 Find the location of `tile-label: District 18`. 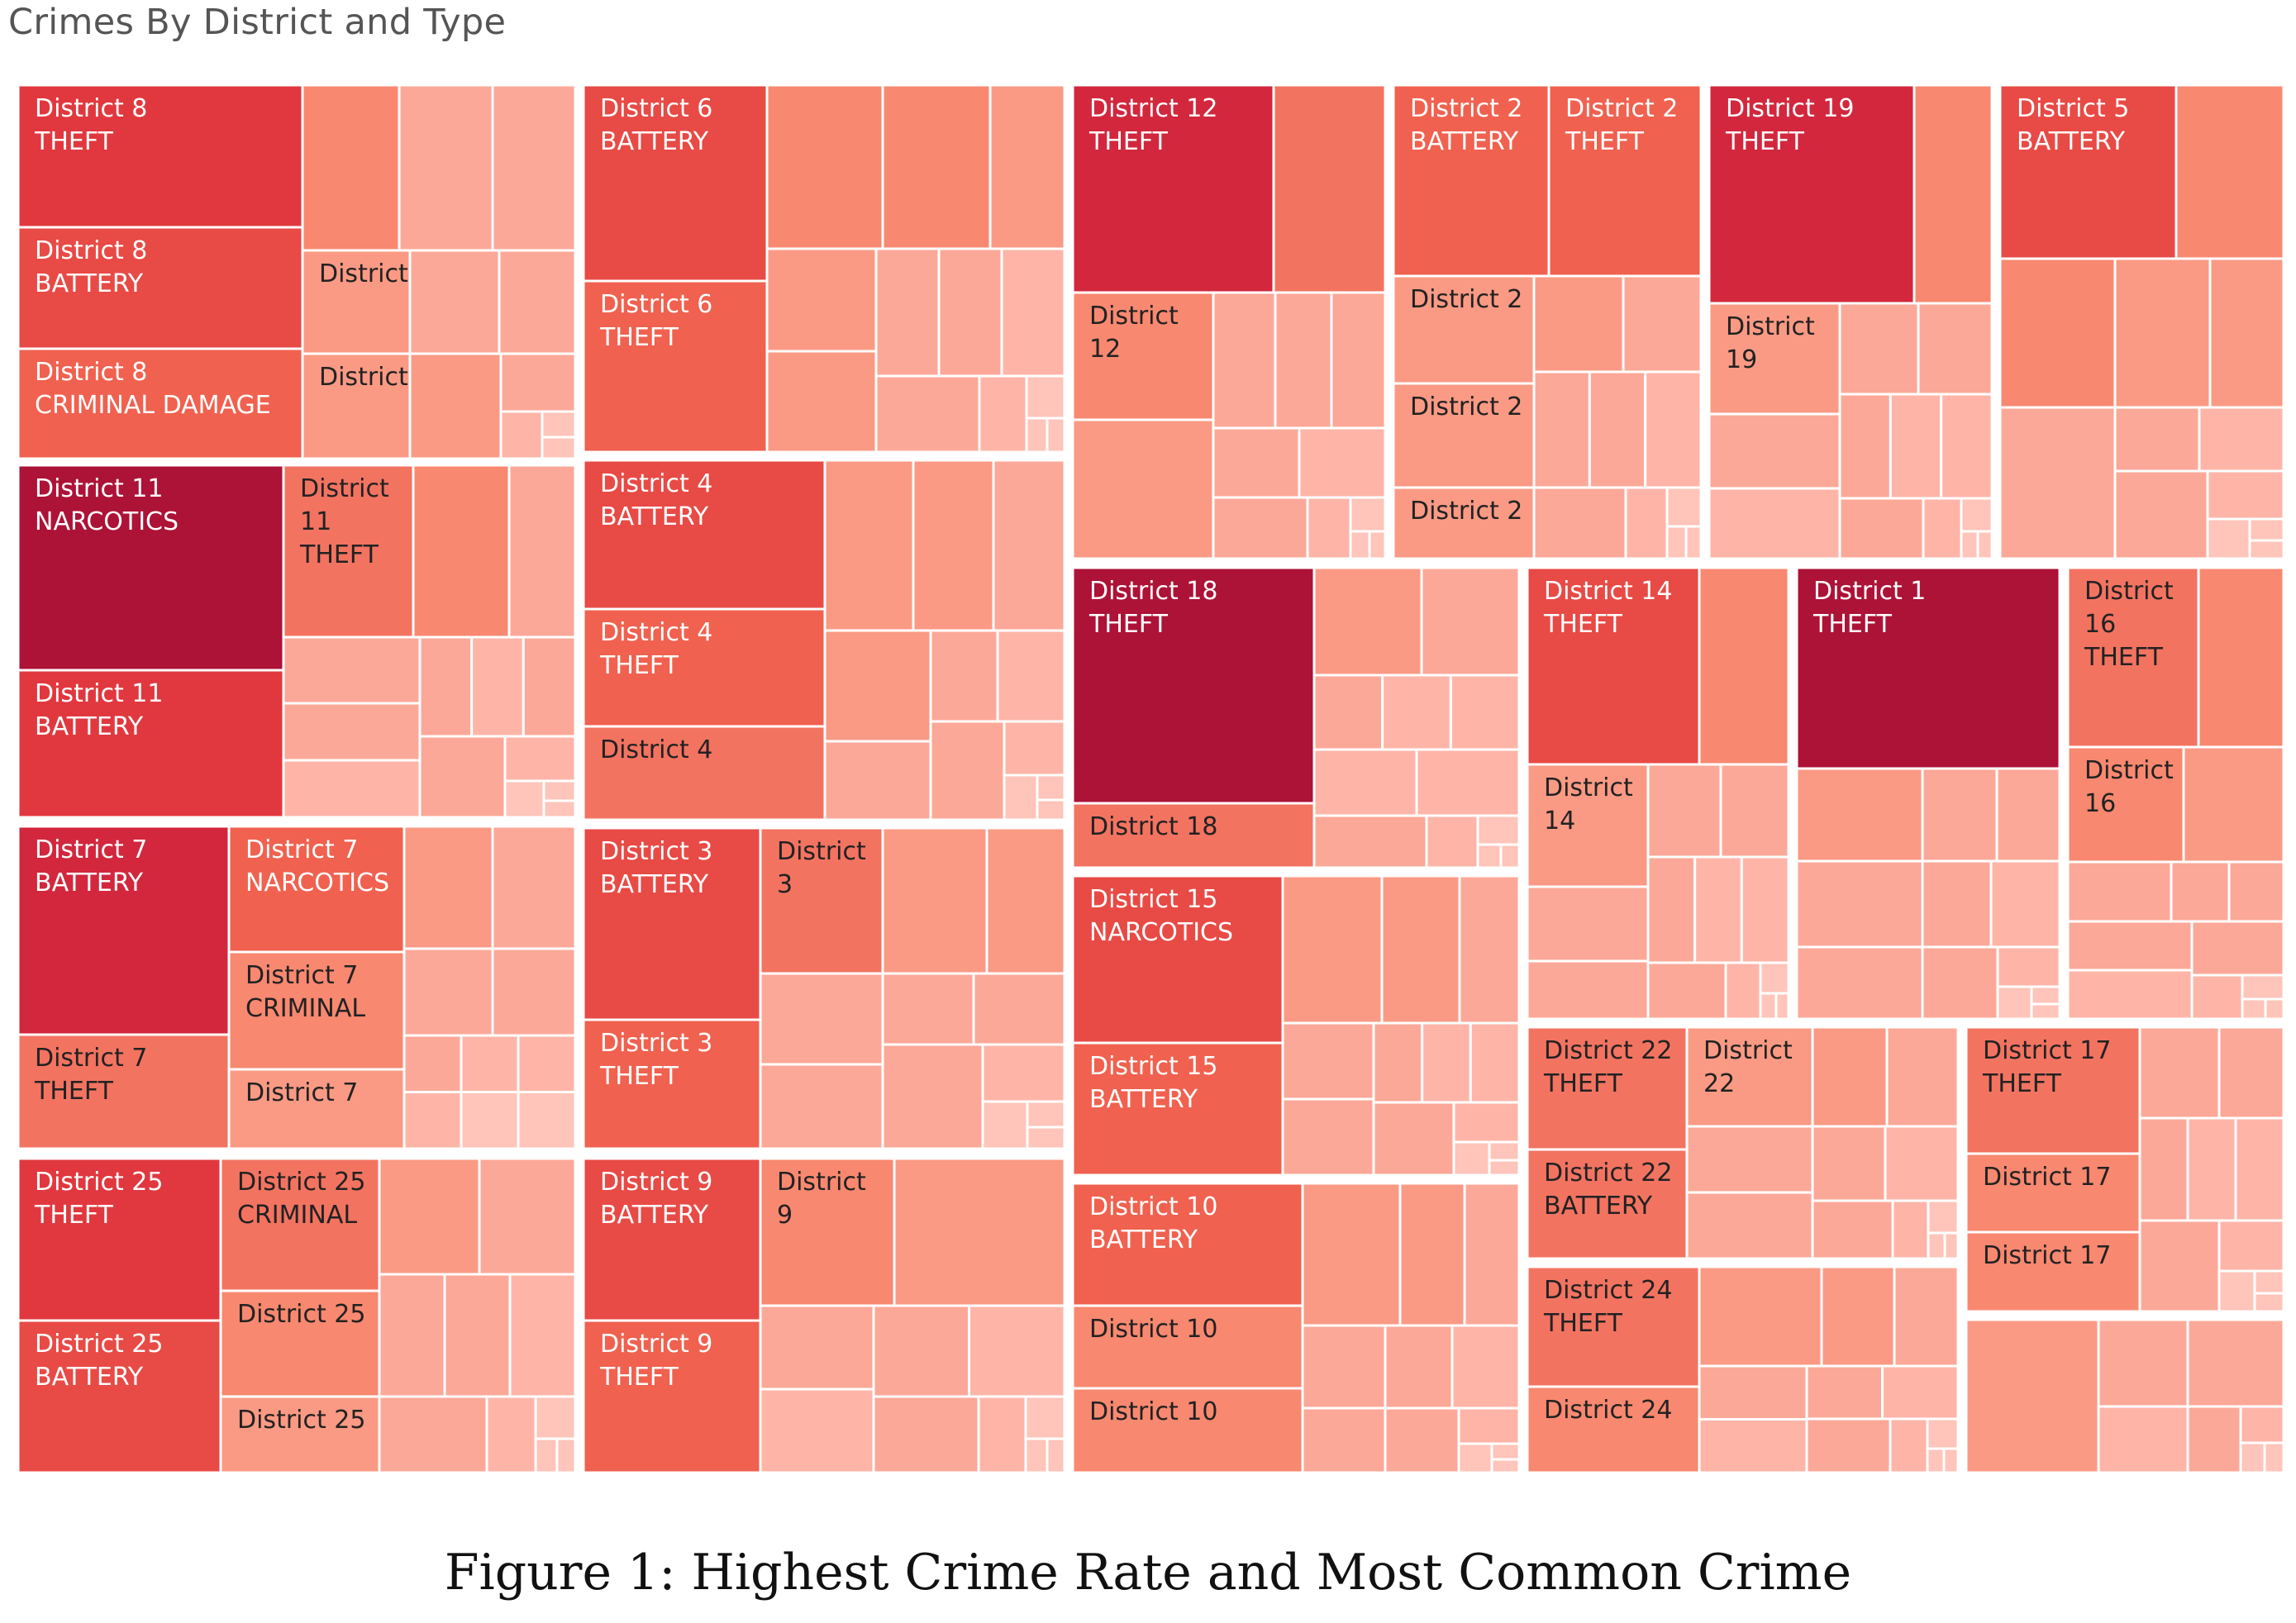

tile-label: District 18 is located at coordinates (1153, 827).